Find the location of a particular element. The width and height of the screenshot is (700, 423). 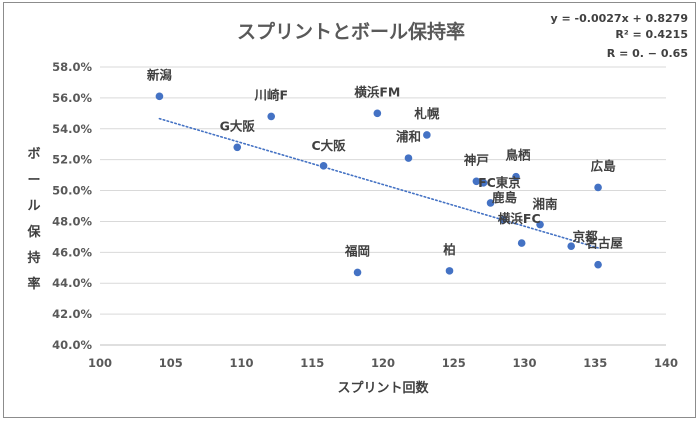

x-tick-label: 115 is located at coordinates (312, 363).